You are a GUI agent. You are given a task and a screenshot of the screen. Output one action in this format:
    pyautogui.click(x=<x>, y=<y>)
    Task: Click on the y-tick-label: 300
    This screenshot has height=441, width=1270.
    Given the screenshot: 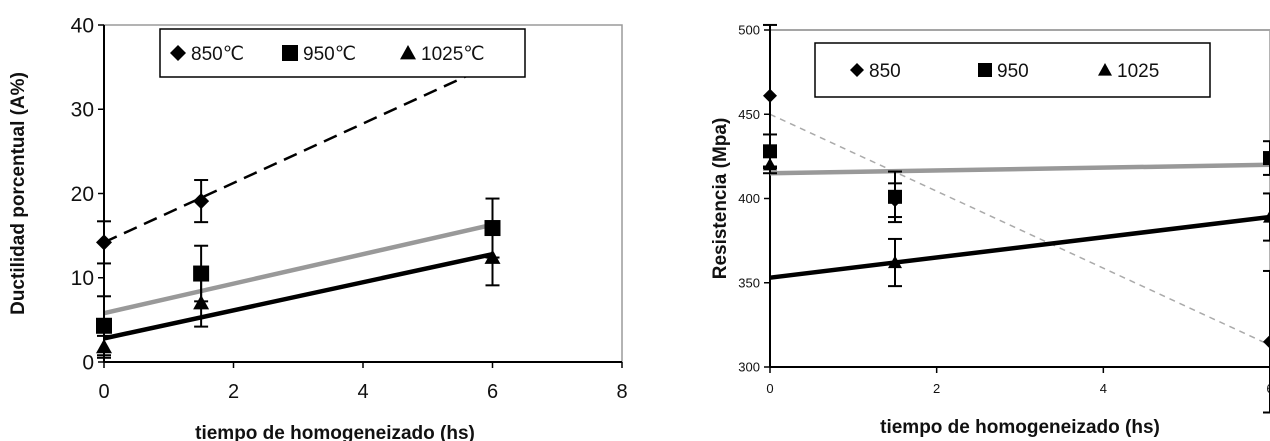 What is the action you would take?
    pyautogui.click(x=749, y=367)
    